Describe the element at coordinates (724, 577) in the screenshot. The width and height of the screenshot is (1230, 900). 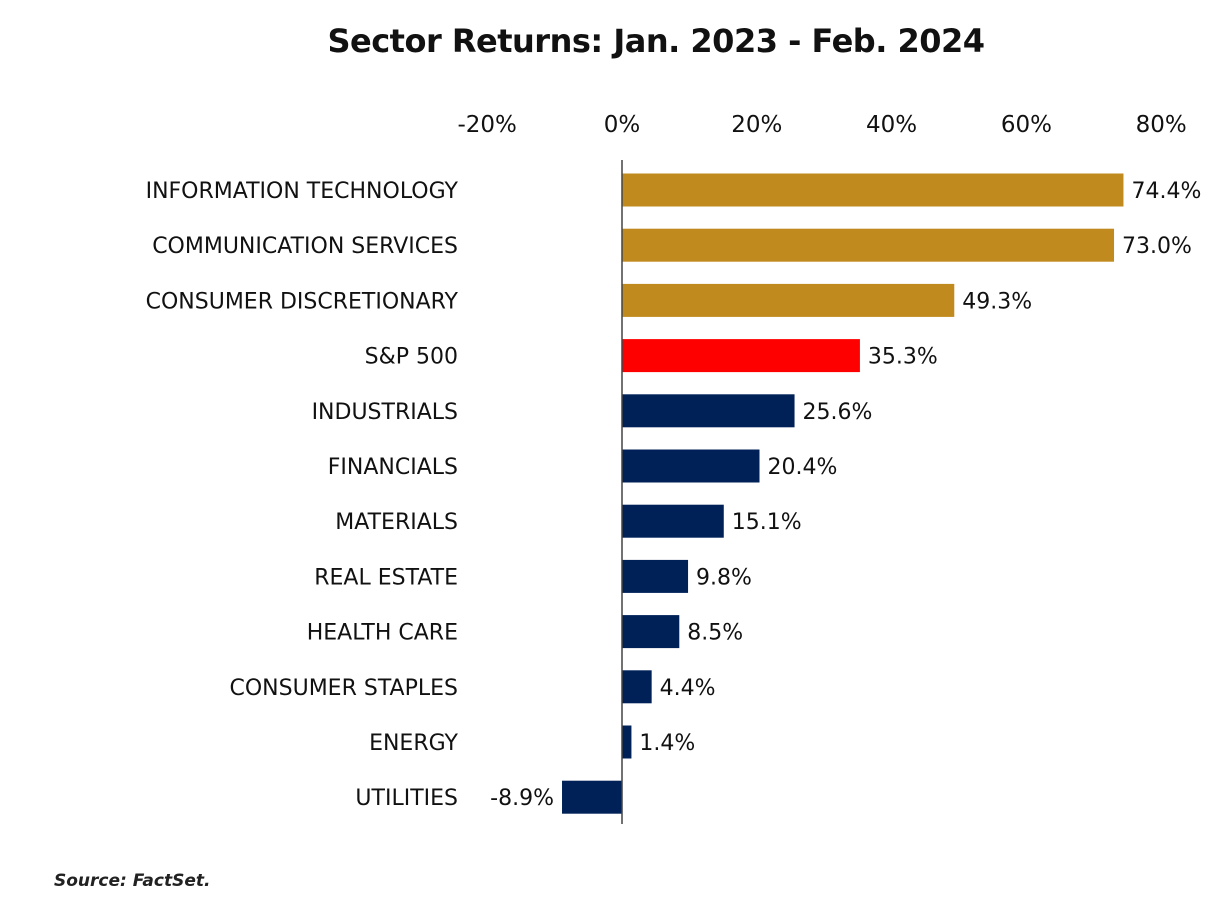
I see `value-label: 9.8%` at that location.